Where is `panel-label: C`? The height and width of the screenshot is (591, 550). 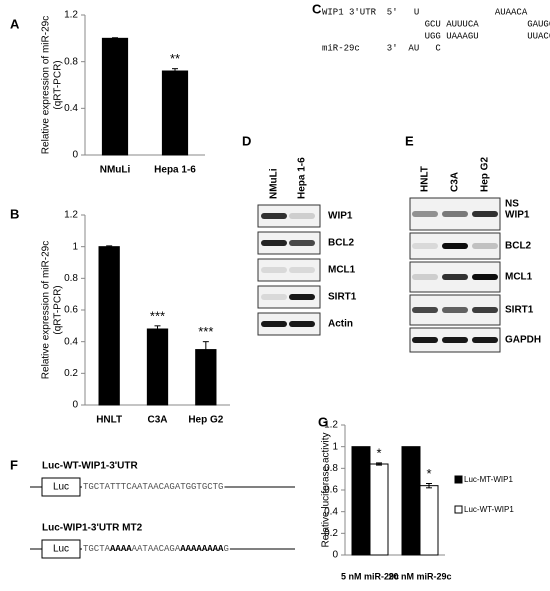
panel-label: C is located at coordinates (317, 8).